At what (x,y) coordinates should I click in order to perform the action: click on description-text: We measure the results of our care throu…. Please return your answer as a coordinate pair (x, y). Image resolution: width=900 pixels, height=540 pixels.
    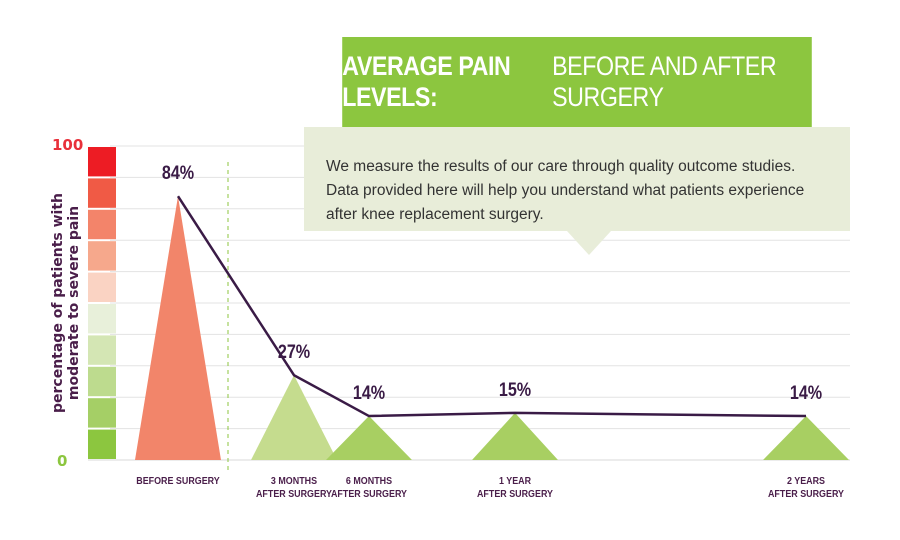
    Looking at the image, I should click on (565, 190).